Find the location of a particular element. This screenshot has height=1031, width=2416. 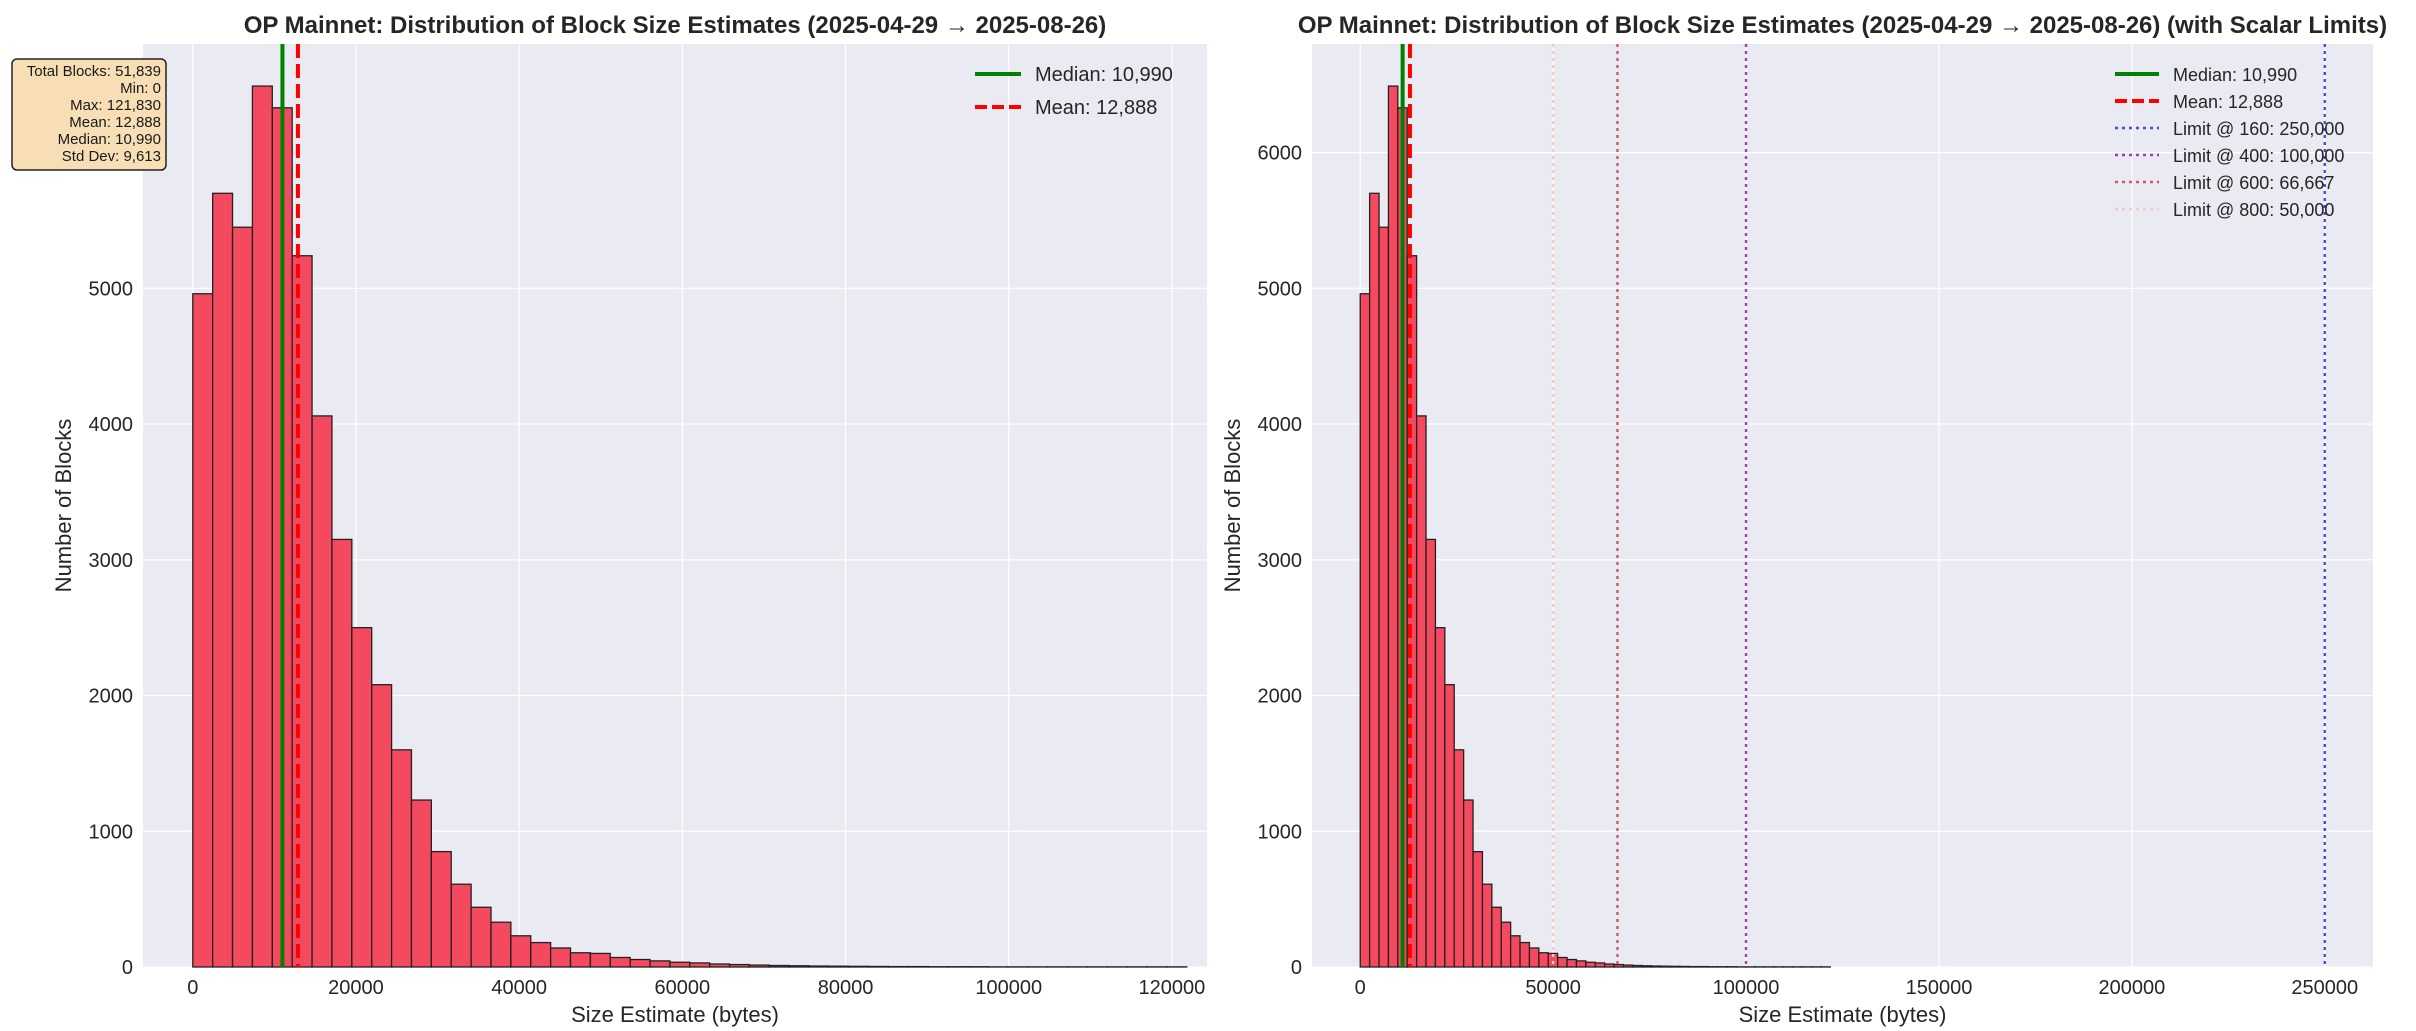

legend-label: Limit @ 800: 50,000 is located at coordinates (2253, 210).